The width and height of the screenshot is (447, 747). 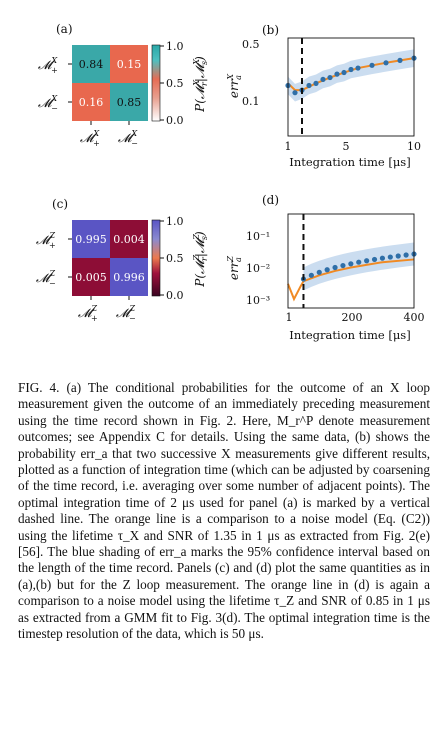 I want to click on plot-b-xtick-5: 5, so click(x=346, y=146).